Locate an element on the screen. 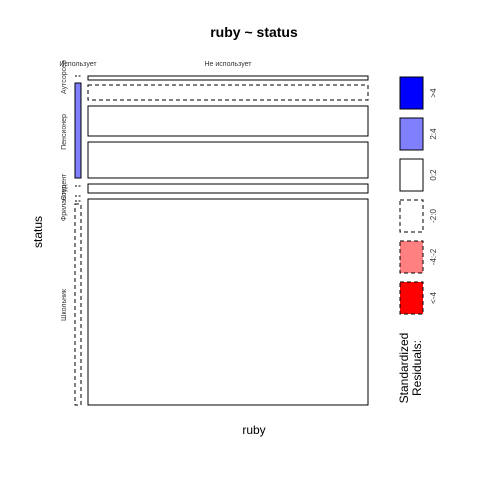  legend-label-3: -2:0 is located at coordinates (433, 216).